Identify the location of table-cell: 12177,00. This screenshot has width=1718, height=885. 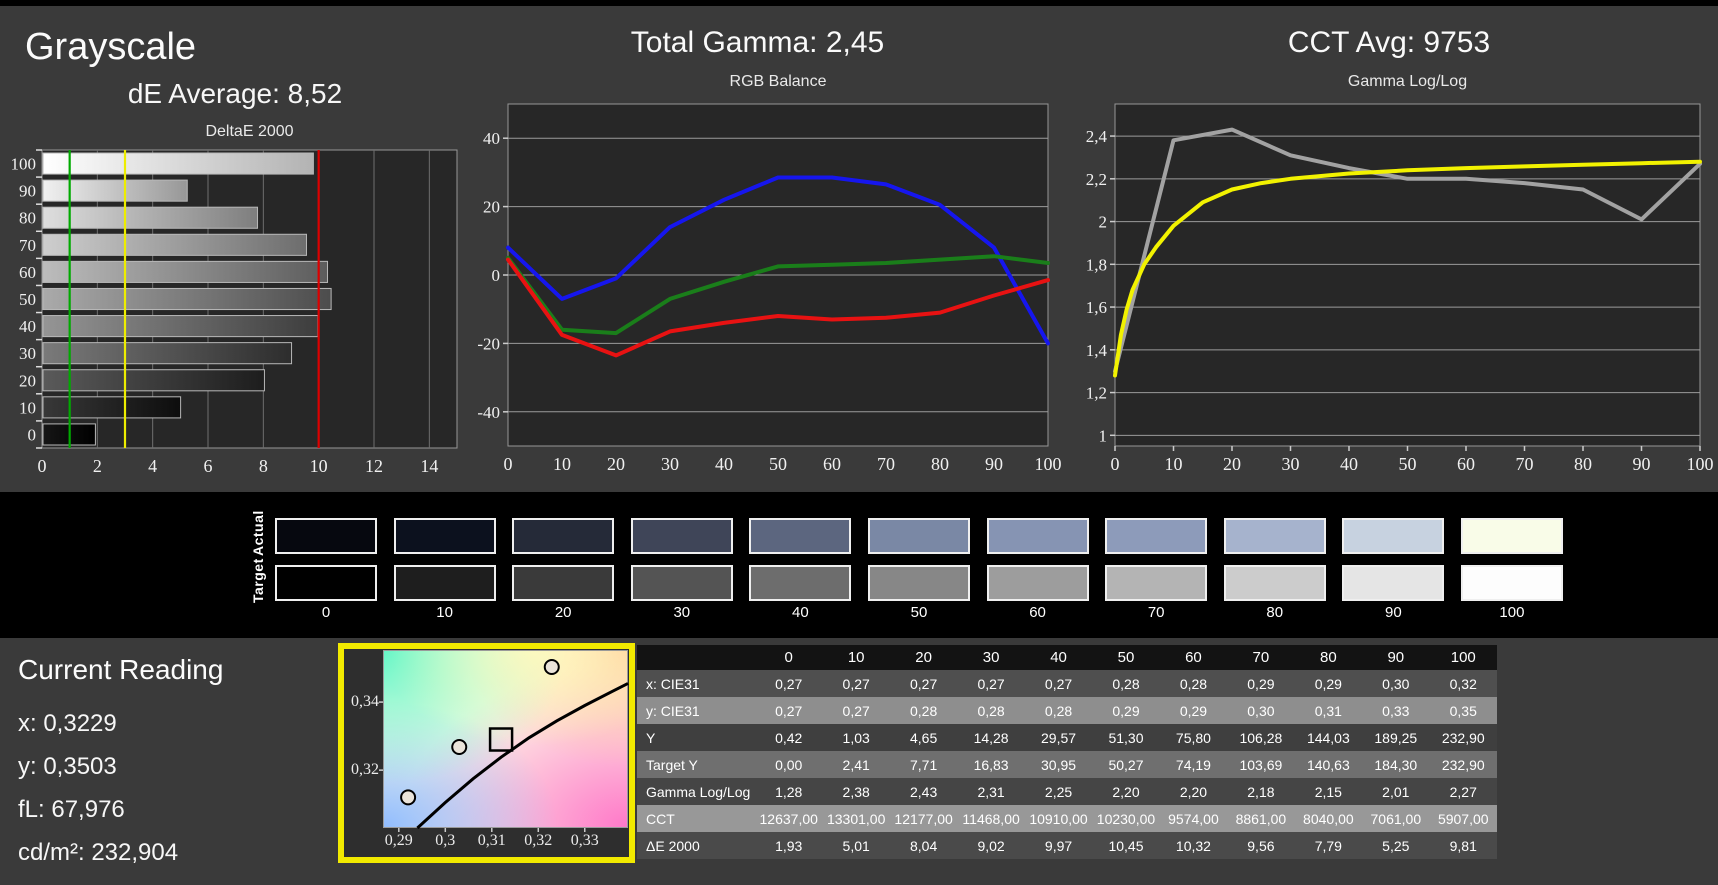
(923, 818).